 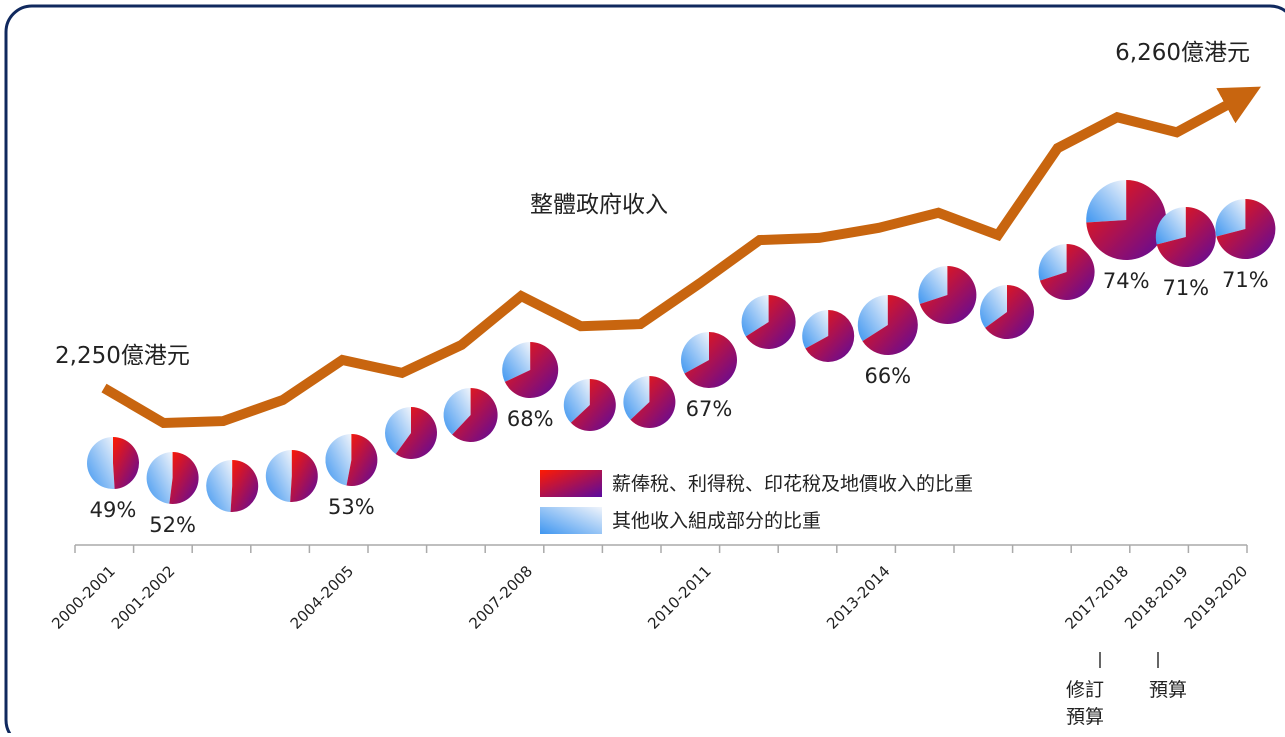 I want to click on legend-label: 其他收入組成部分的比重, so click(x=716, y=521).